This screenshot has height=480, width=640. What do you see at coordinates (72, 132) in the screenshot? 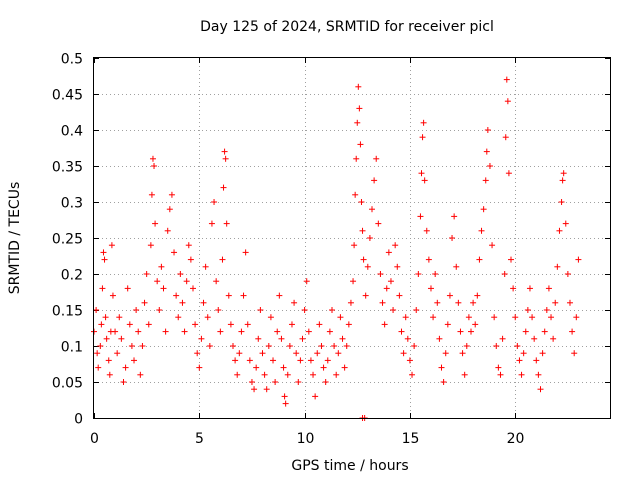
I see `y-tick-label: 0.4` at bounding box center [72, 132].